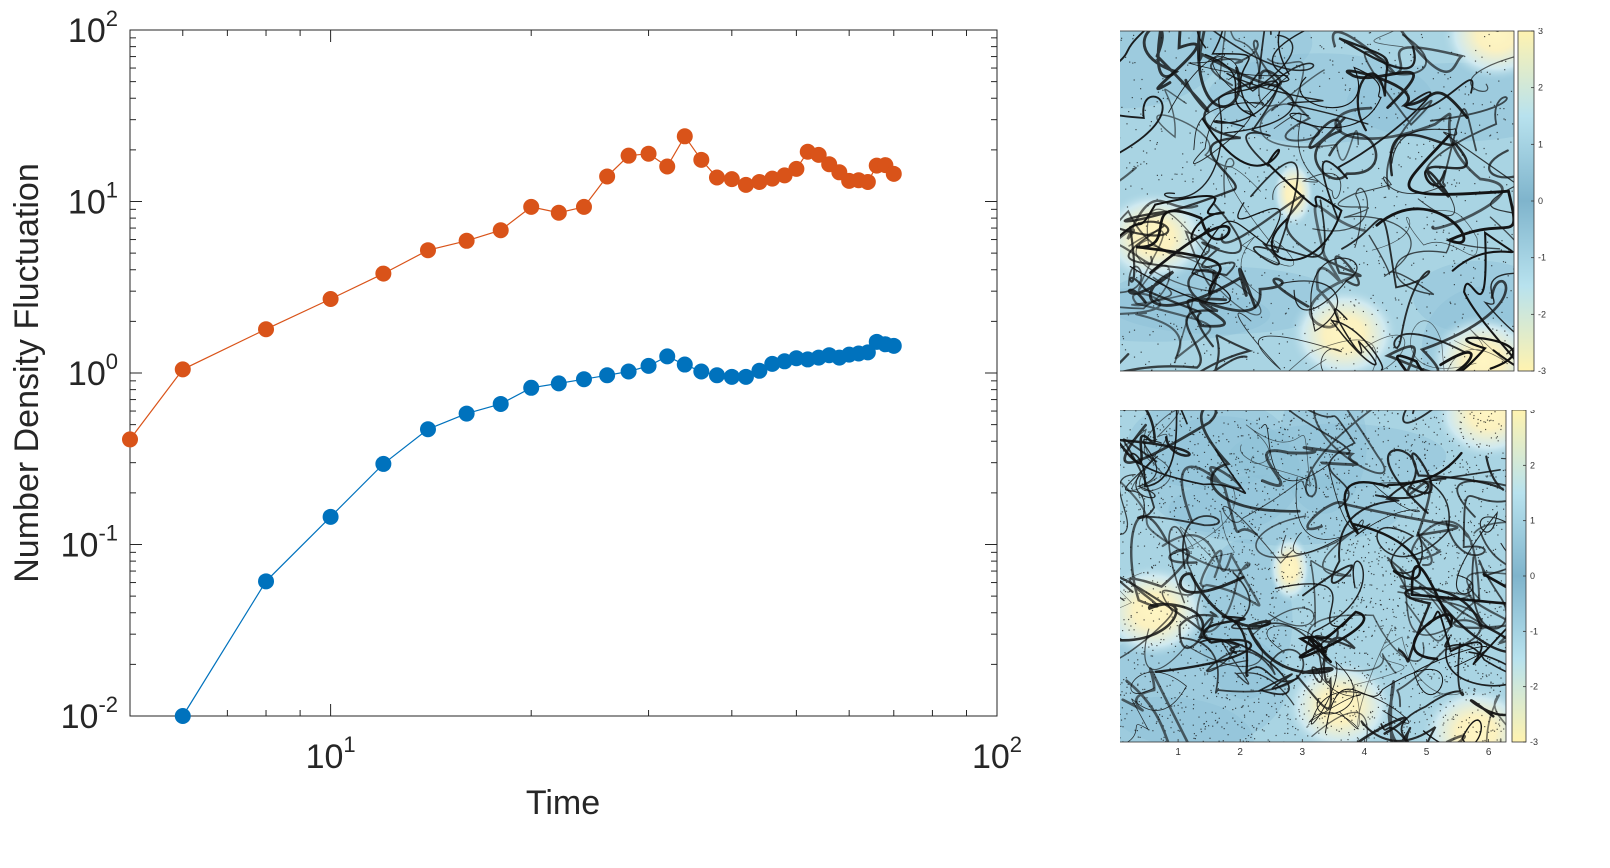 The image size is (1610, 868). I want to click on vortex-core, so click(1463, 713).